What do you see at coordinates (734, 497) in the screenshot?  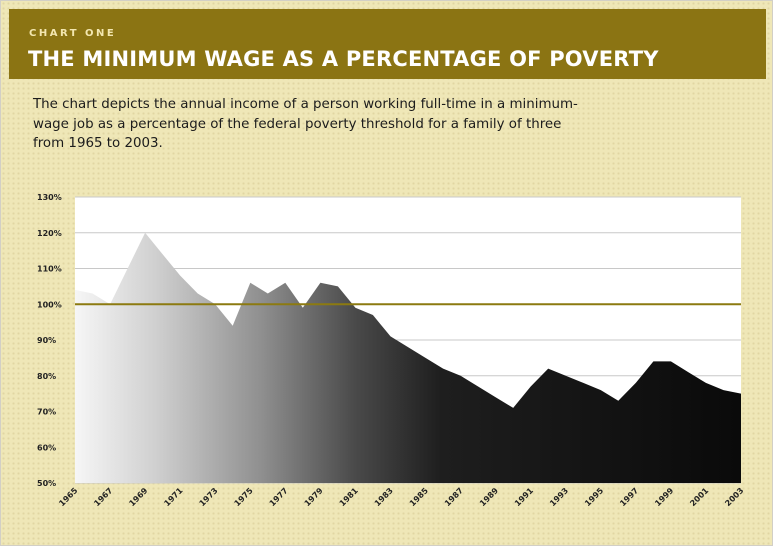 I see `x-tick-label: 2003` at bounding box center [734, 497].